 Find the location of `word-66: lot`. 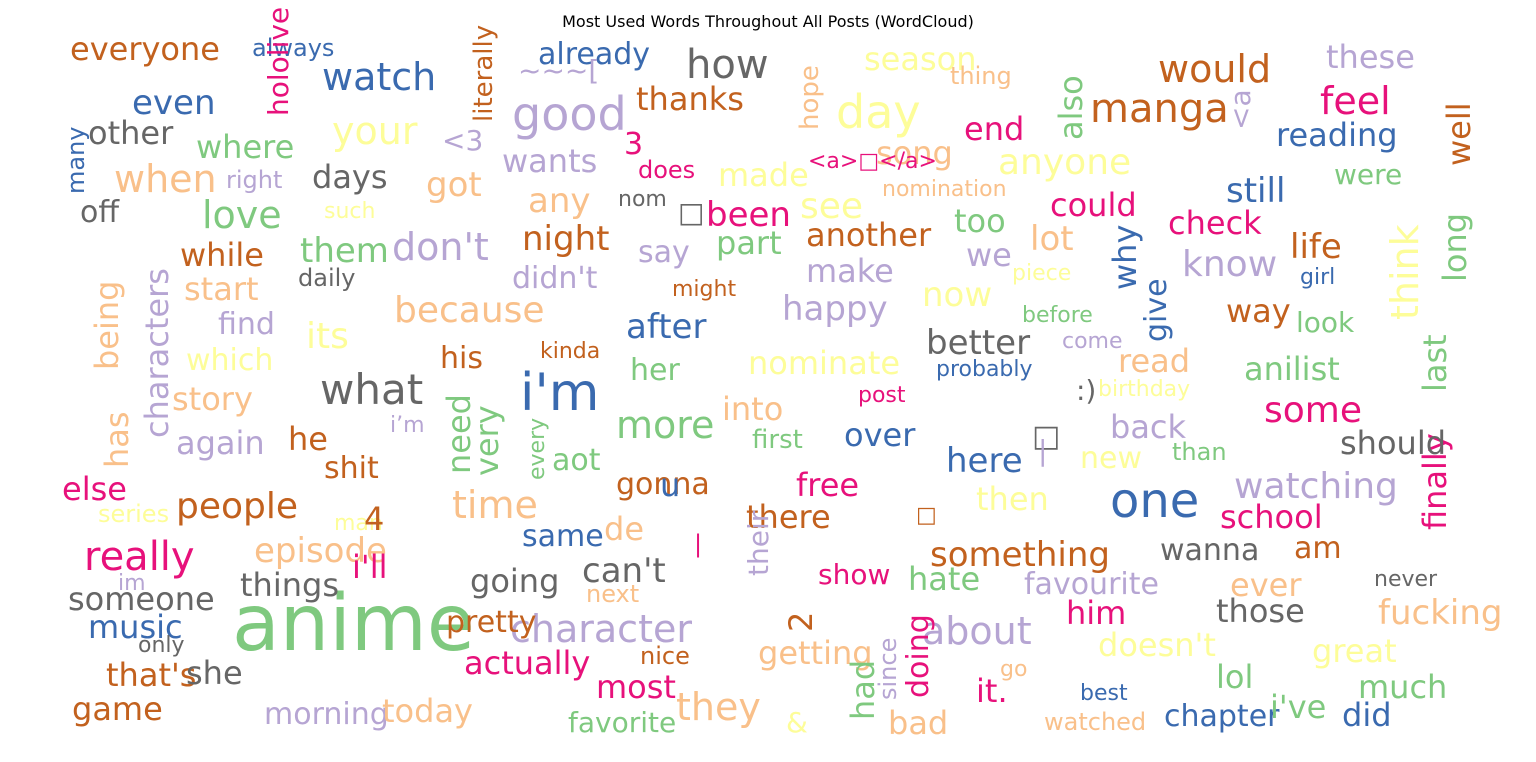

word-66: lot is located at coordinates (1052, 239).